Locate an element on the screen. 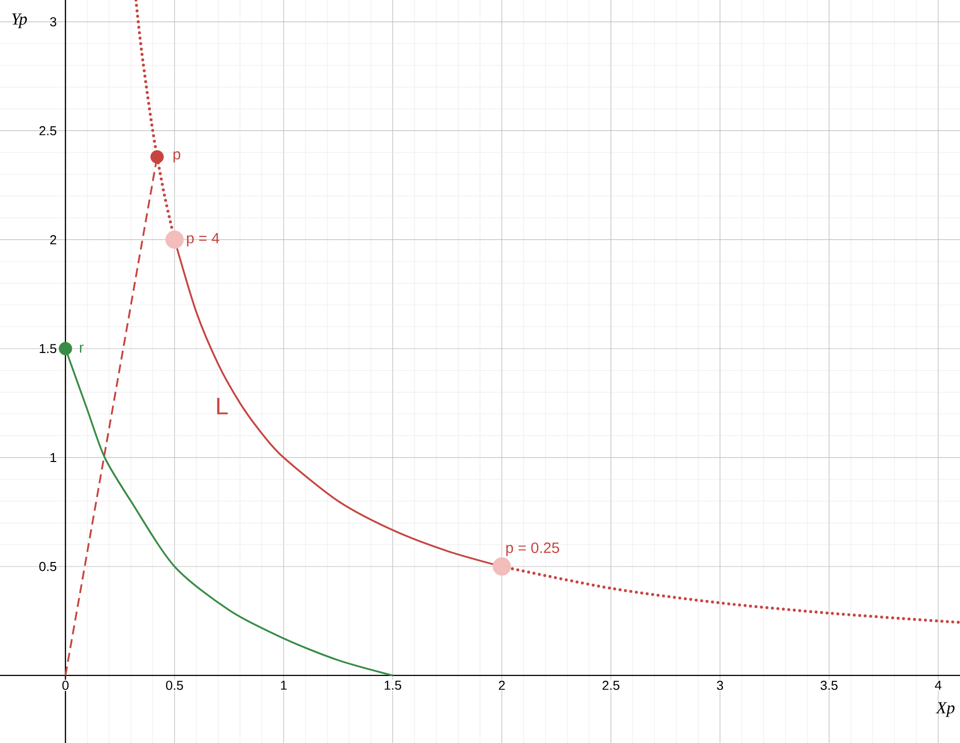 The width and height of the screenshot is (960, 743). y-tick-label: 3 is located at coordinates (53, 21).